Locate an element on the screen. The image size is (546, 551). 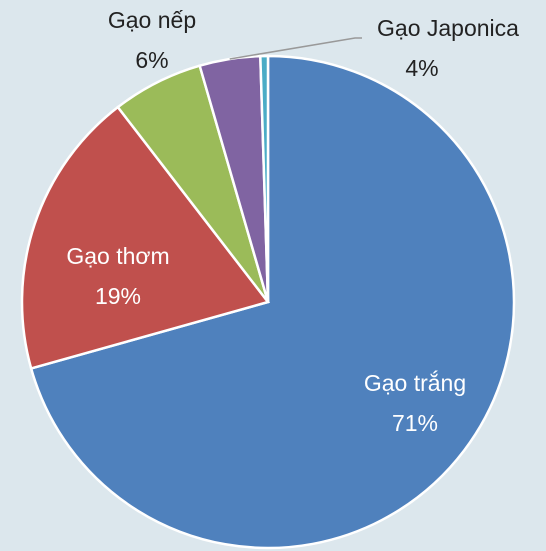
category-label: Gạo trắng is located at coordinates (415, 383).